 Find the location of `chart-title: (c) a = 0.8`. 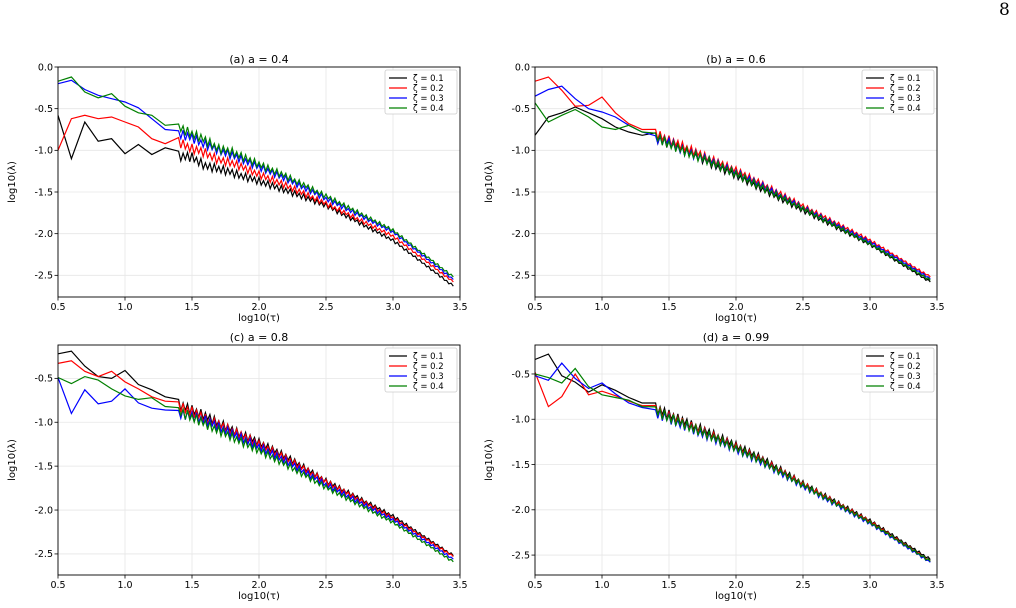

chart-title: (c) a = 0.8 is located at coordinates (259, 337).